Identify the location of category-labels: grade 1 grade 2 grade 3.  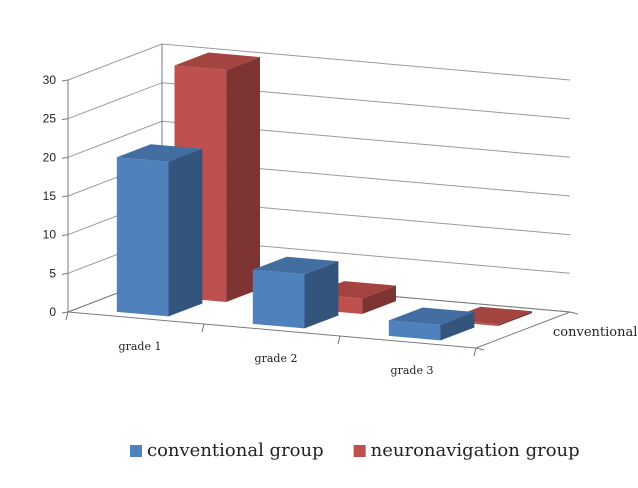
(276, 358).